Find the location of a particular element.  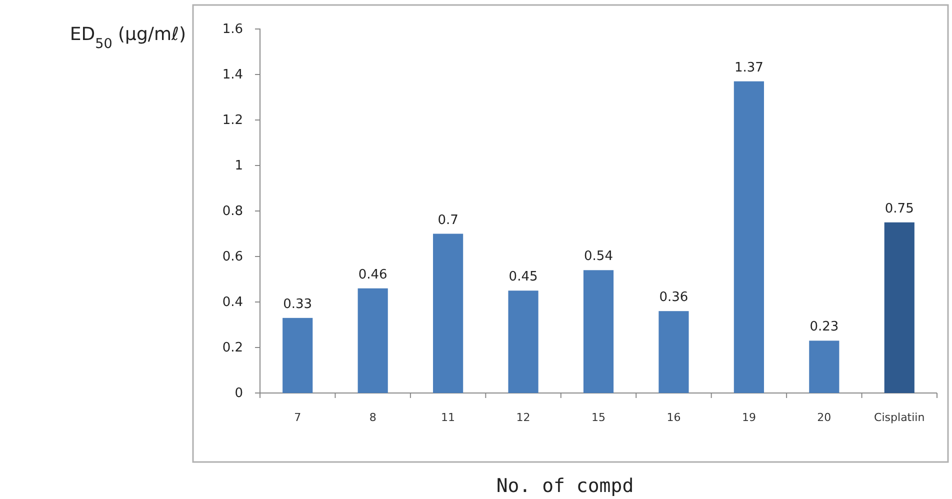

x-tick-label: 12 is located at coordinates (523, 417).